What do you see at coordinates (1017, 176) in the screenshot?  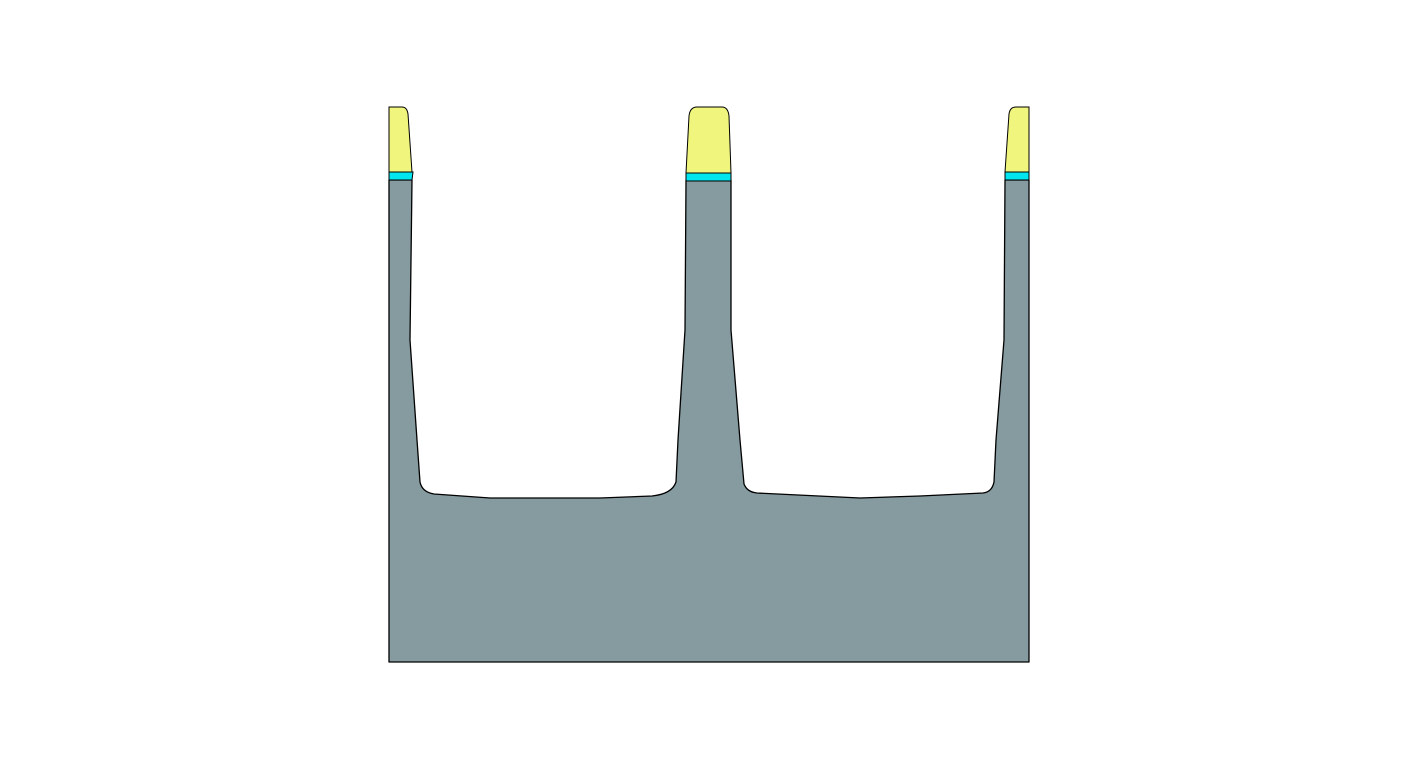 I see `pad-oxide-right` at bounding box center [1017, 176].